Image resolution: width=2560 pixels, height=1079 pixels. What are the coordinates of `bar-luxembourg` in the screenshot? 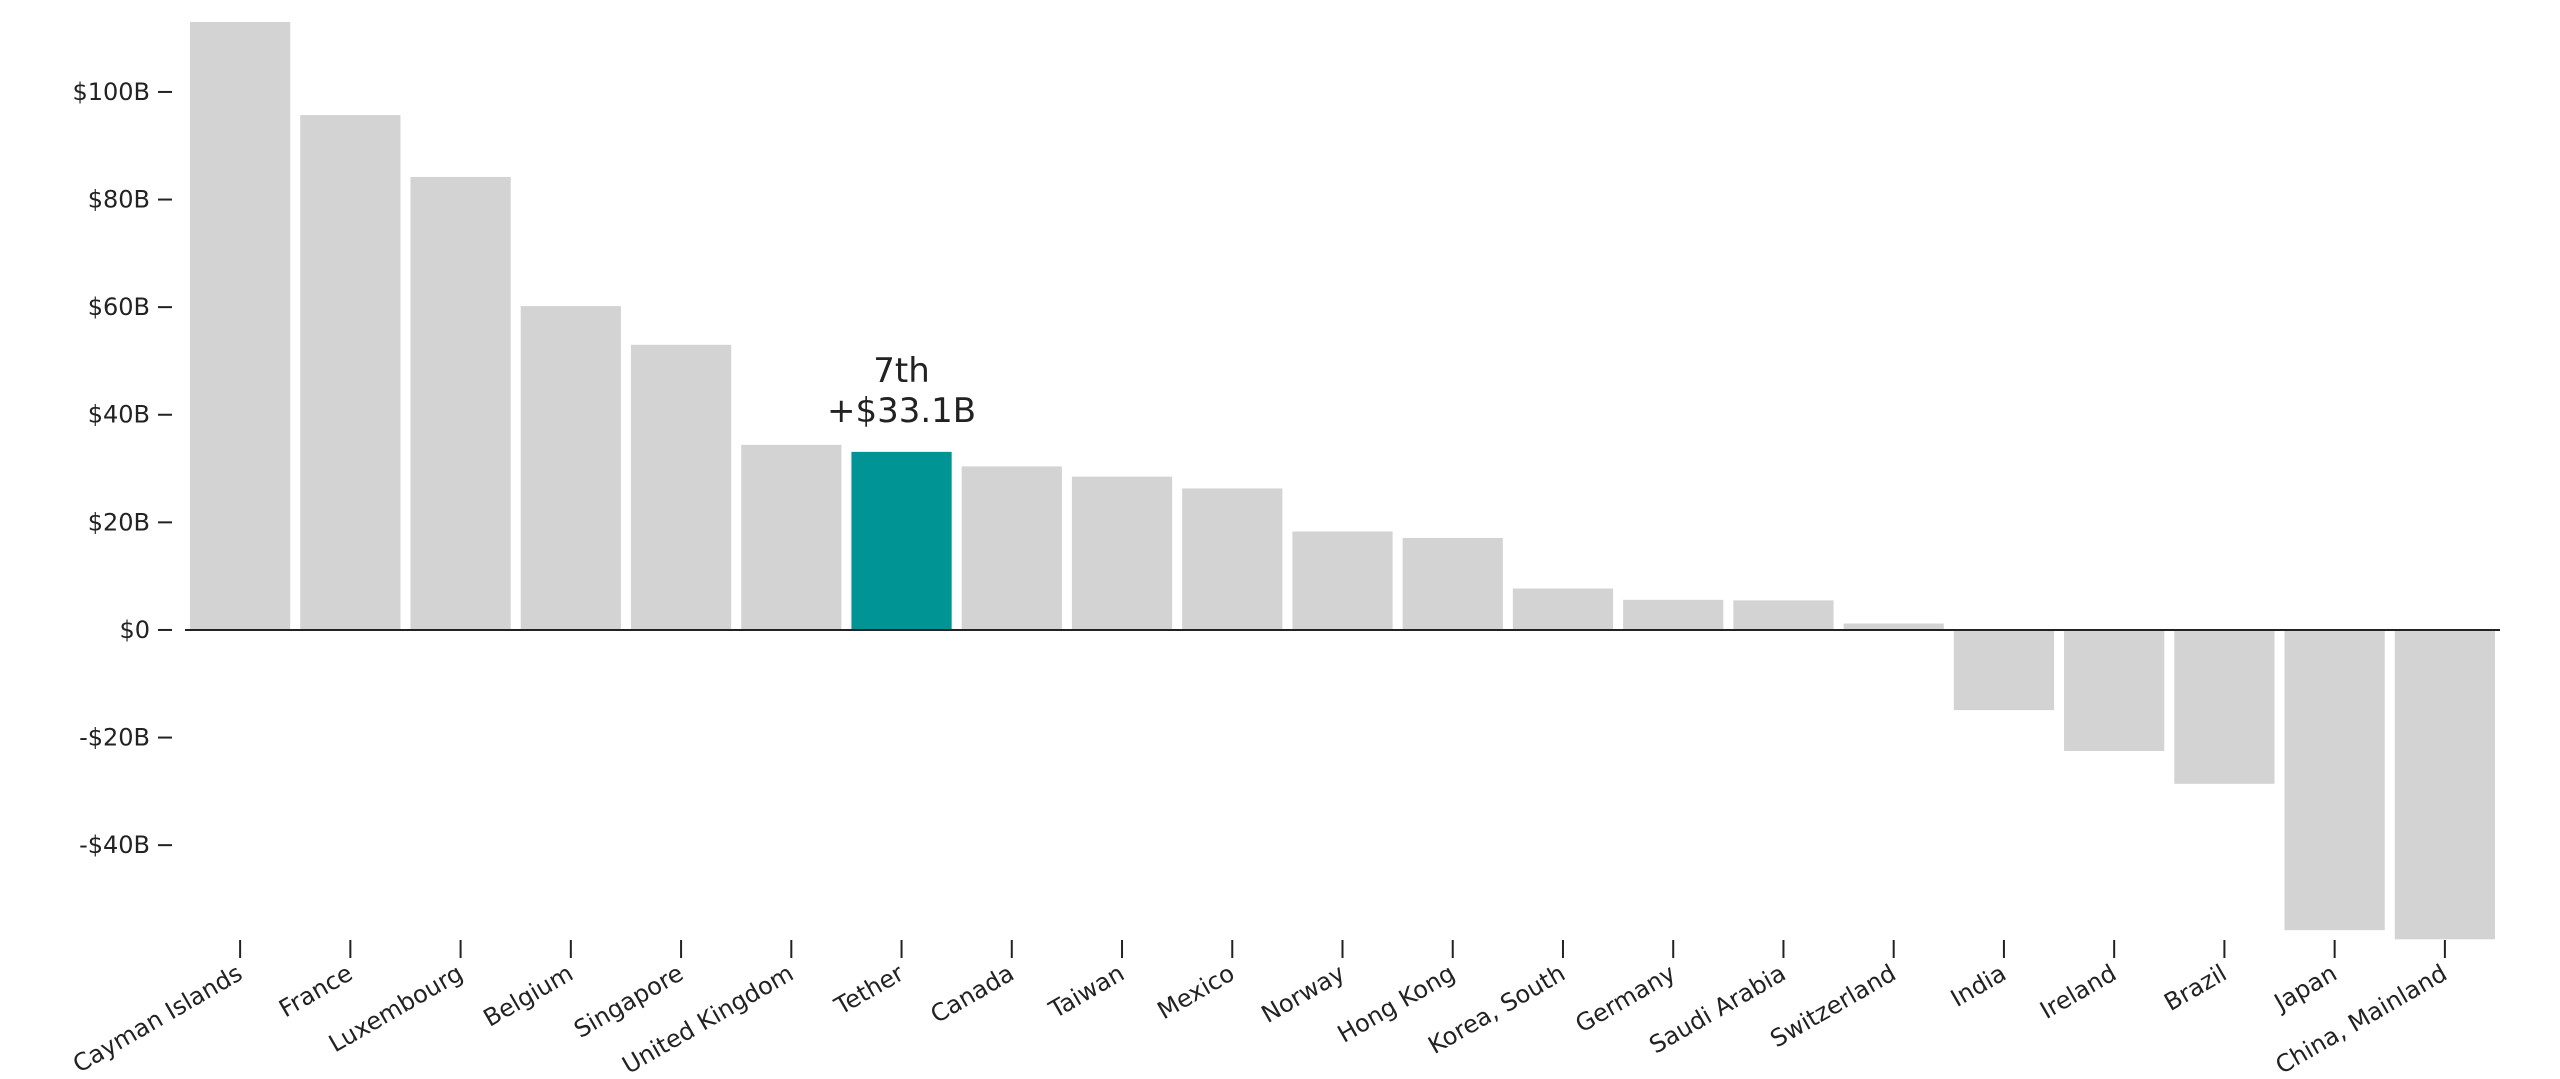 It's located at (460, 403).